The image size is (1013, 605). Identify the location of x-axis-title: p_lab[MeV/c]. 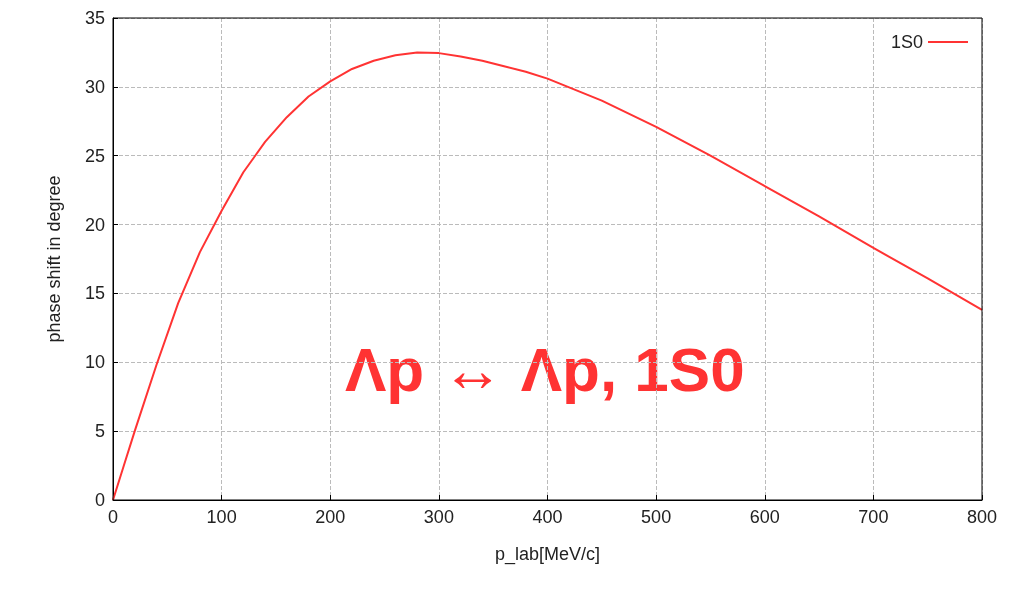
(547, 554).